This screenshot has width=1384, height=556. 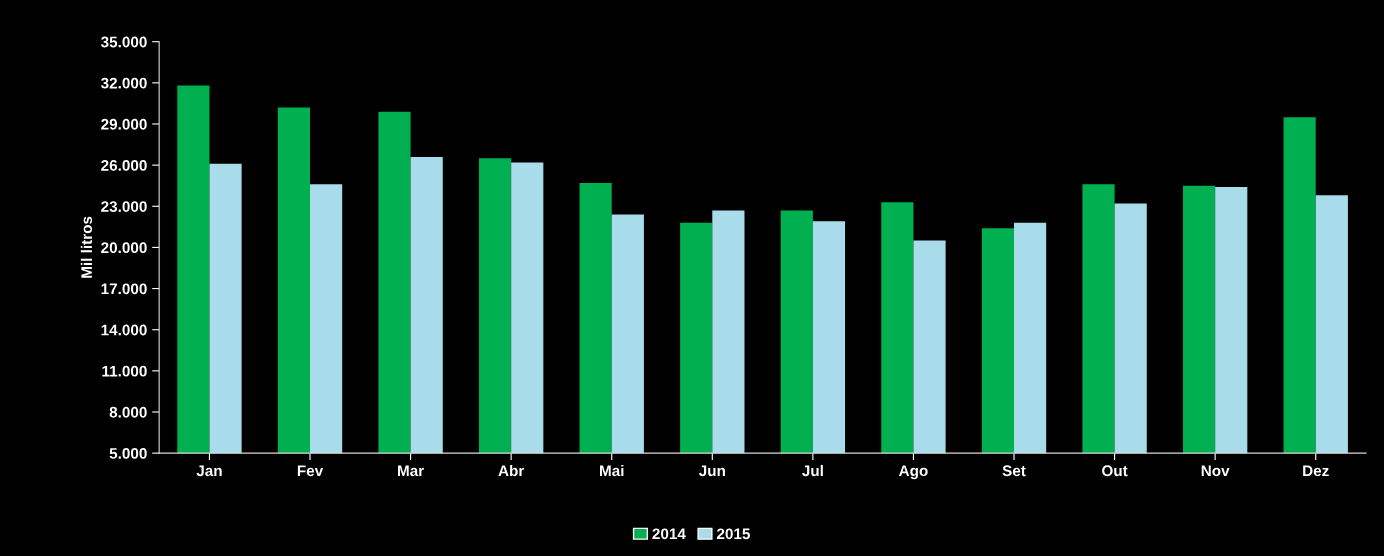 I want to click on y-tick-label: 23.000, so click(x=124, y=206).